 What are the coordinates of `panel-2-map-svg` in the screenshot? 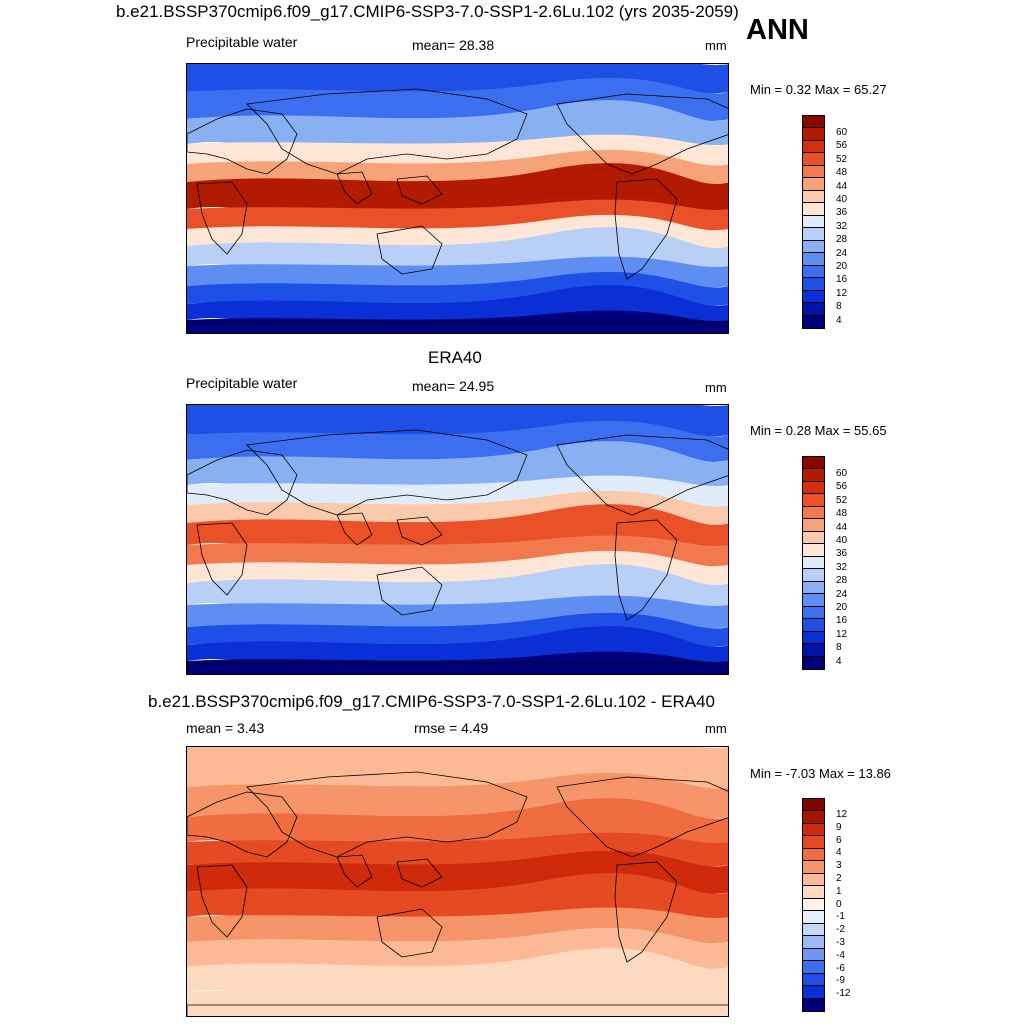 It's located at (457, 539).